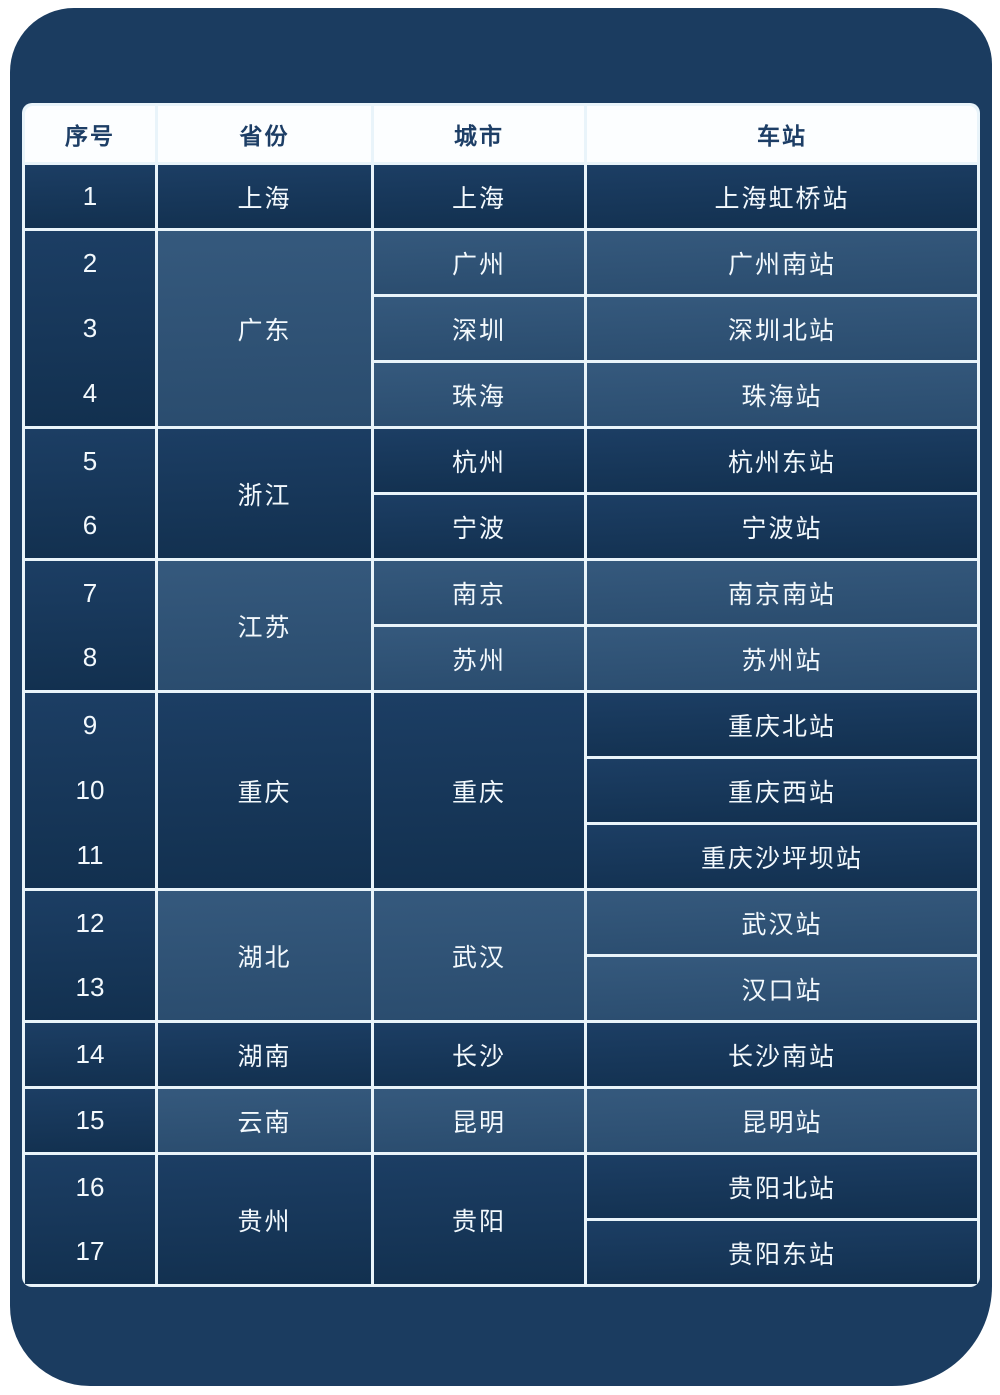  I want to click on city-cell: 杭州, so click(479, 460).